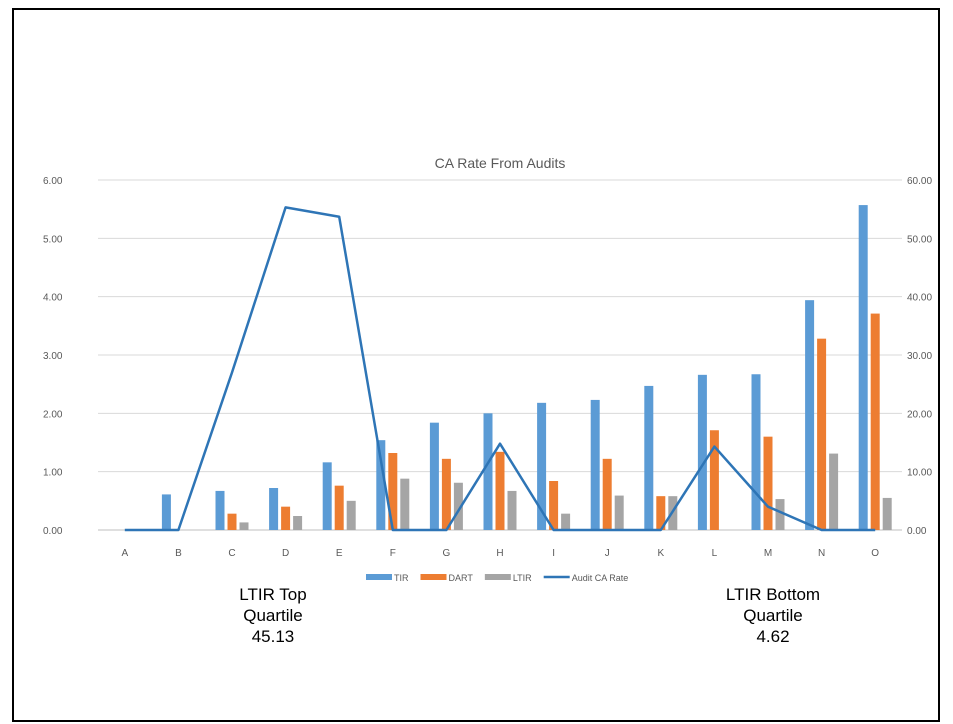  Describe the element at coordinates (660, 553) in the screenshot. I see `x-tick-label: K` at that location.